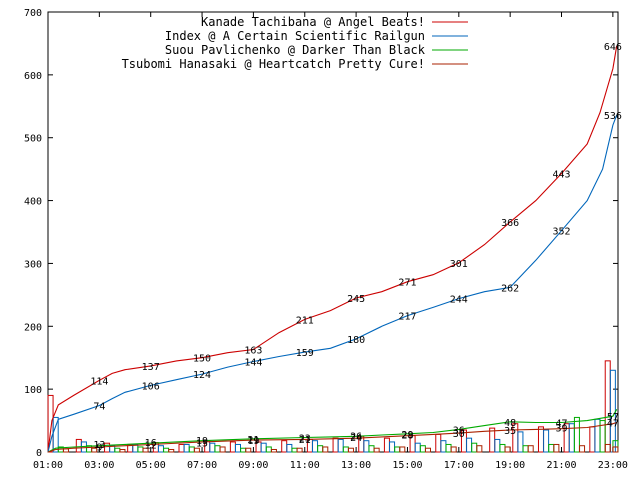 The image size is (640, 480). Describe the element at coordinates (253, 440) in the screenshot. I see `data-label-series-3: 21` at that location.